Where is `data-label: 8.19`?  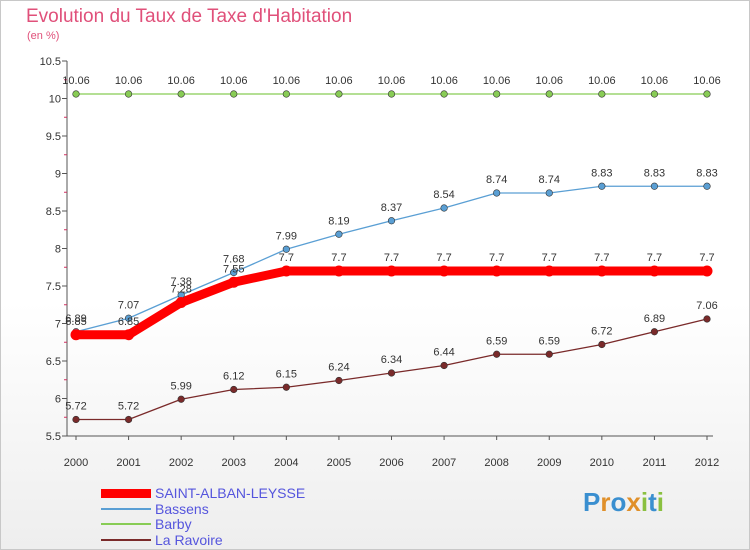
data-label: 8.19 is located at coordinates (338, 221).